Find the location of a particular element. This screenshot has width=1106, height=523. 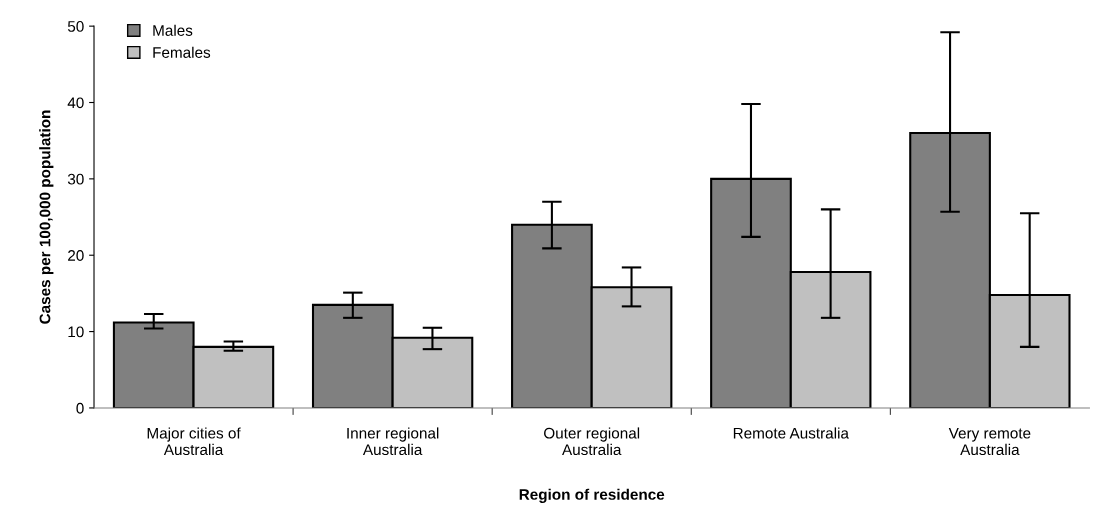

y-tick-label: 0 is located at coordinates (80, 408).